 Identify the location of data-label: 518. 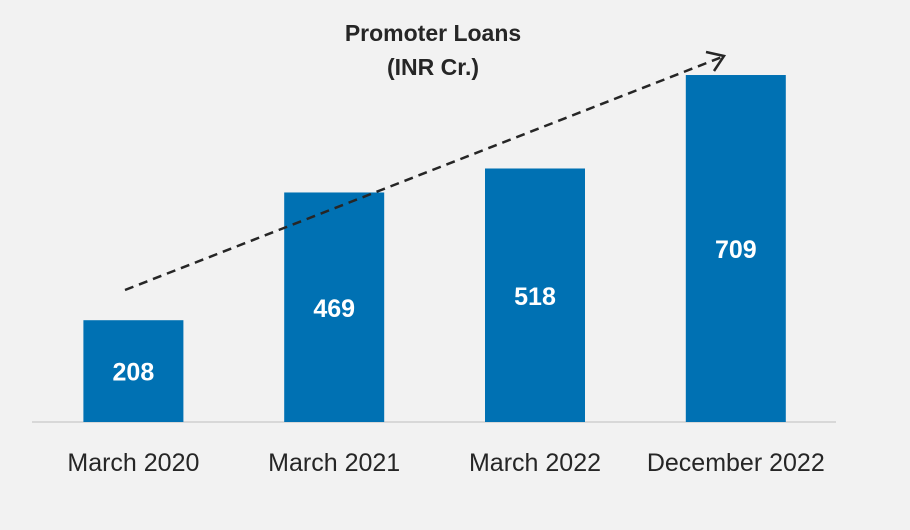
(535, 297).